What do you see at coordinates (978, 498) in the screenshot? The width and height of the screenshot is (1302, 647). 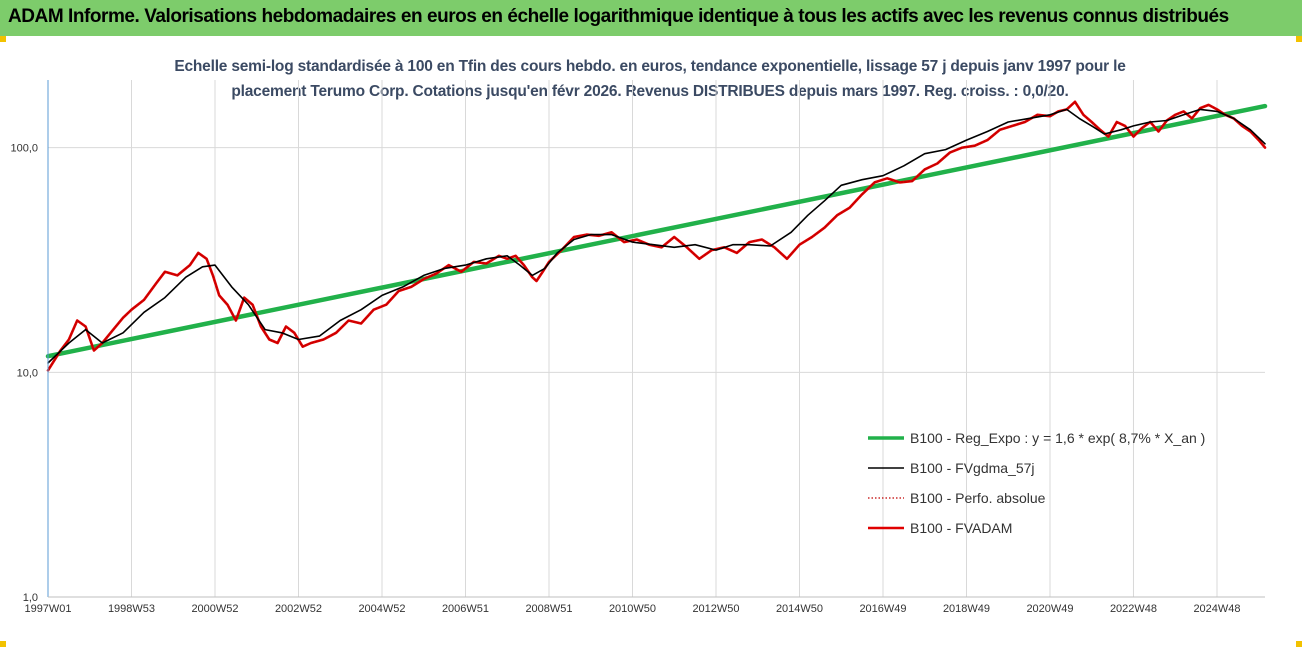 I see `legend-label: B100 - Perfo. absolue` at bounding box center [978, 498].